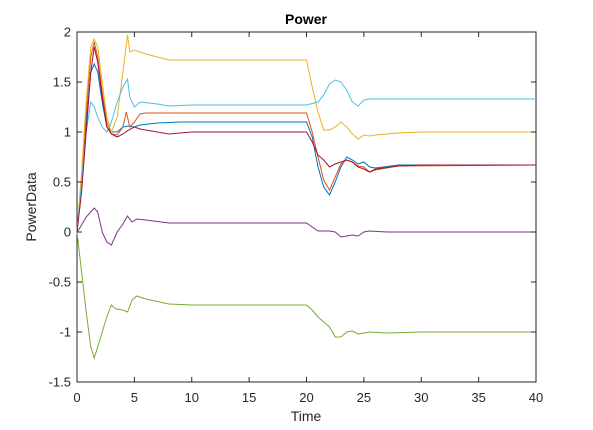 The image size is (593, 430). I want to click on x-tick-label: 15, so click(249, 397).